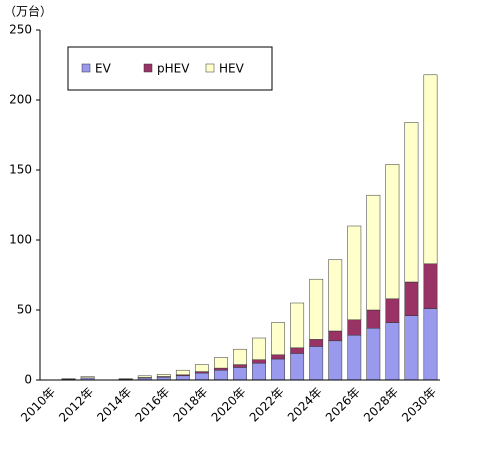  What do you see at coordinates (76, 405) in the screenshot?
I see `x-tick-label: 2012年` at bounding box center [76, 405].